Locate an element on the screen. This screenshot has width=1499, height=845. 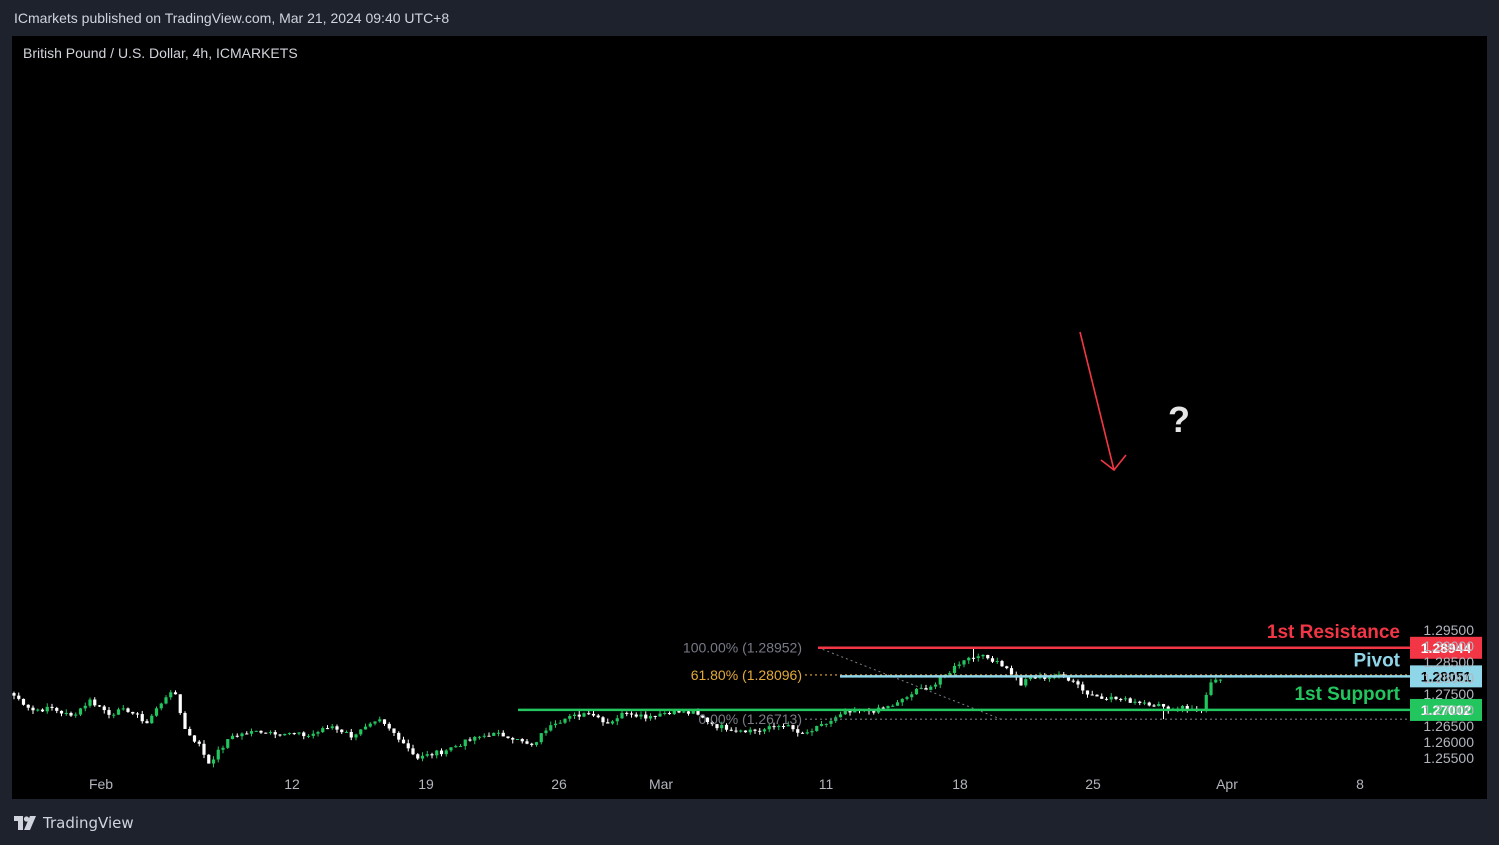
price-tick-label: 1.27500 is located at coordinates (1448, 694).